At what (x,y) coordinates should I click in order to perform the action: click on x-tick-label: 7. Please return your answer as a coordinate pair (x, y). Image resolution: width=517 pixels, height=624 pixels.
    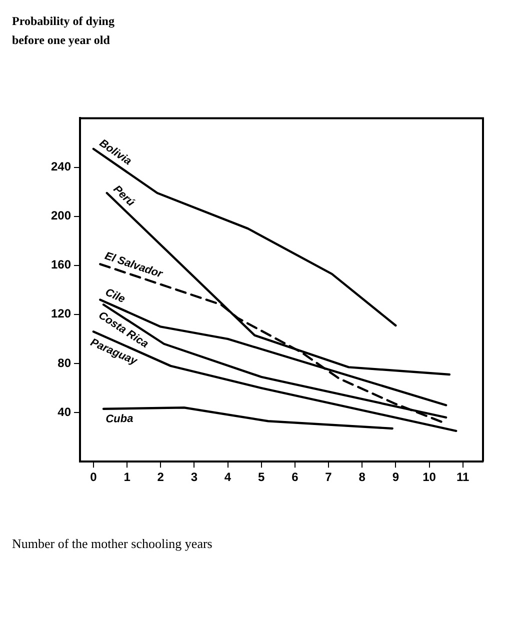
    Looking at the image, I should click on (328, 477).